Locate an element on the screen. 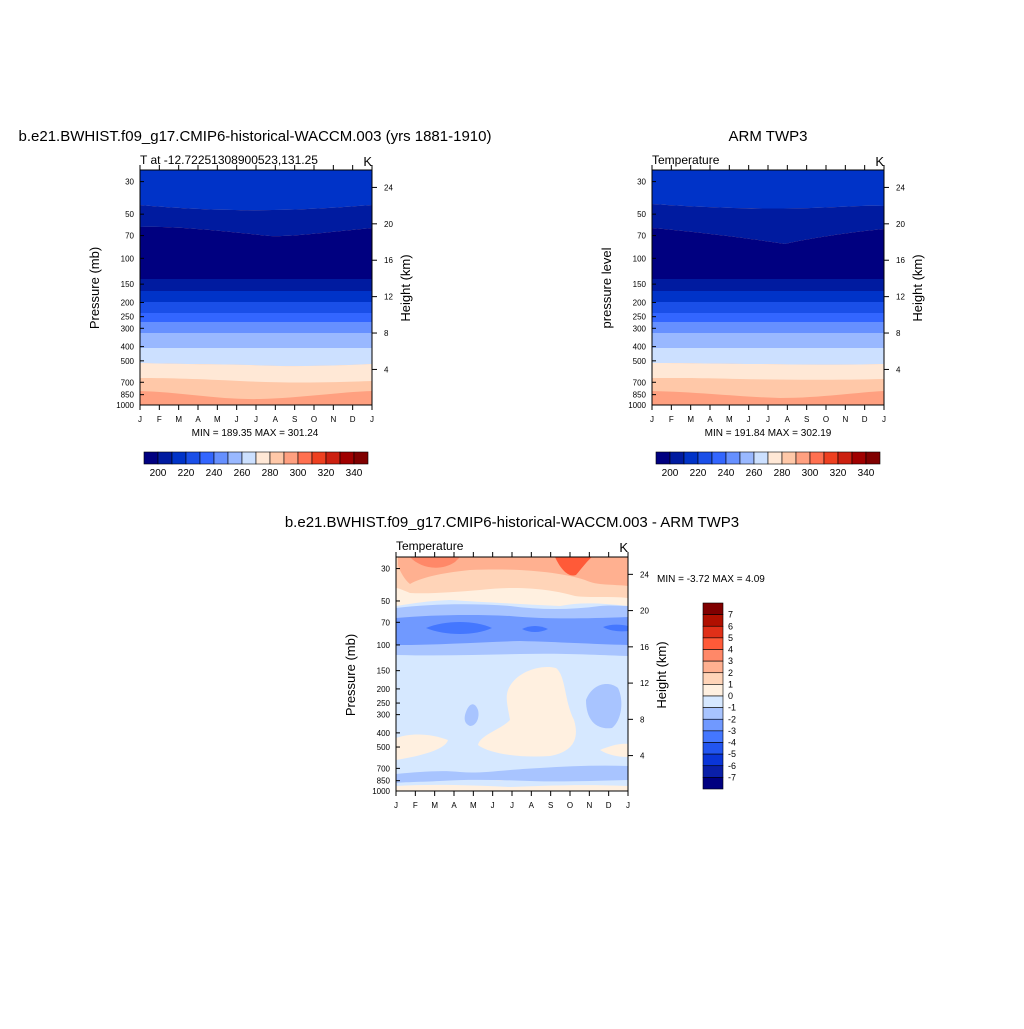 This screenshot has height=1029, width=1024. pressure-tick-label: 250 is located at coordinates (128, 317).